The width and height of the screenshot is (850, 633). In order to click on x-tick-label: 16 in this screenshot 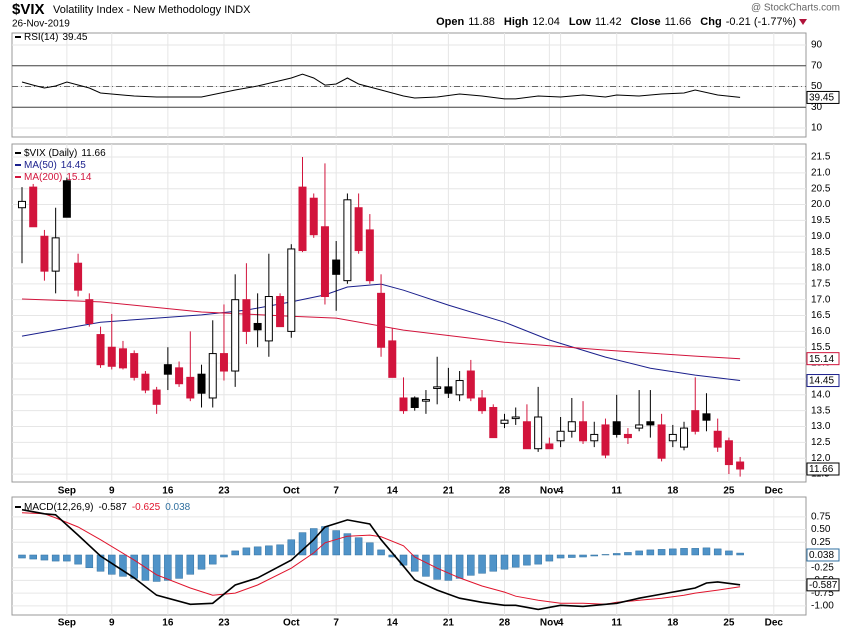, I will do `click(168, 623)`.